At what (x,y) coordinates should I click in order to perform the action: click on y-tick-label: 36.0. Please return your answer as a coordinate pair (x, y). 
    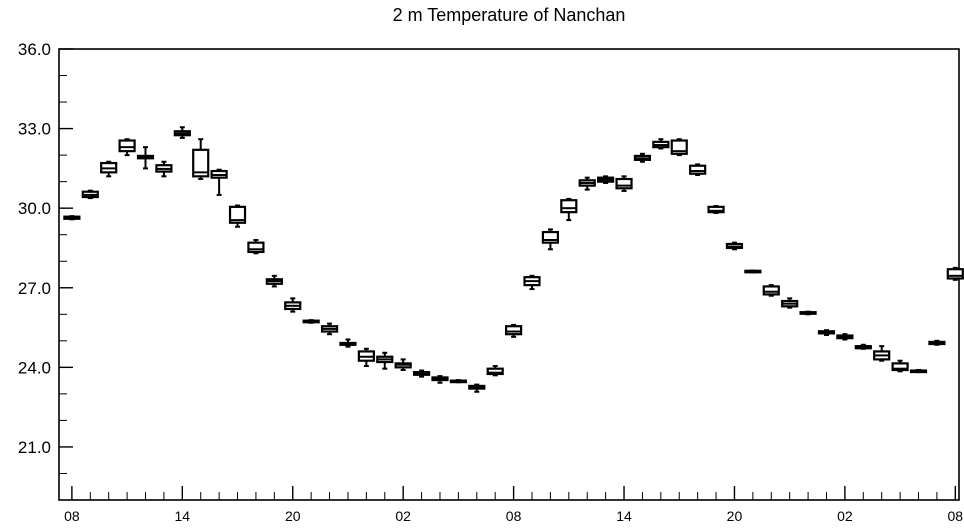
    Looking at the image, I should click on (34, 49).